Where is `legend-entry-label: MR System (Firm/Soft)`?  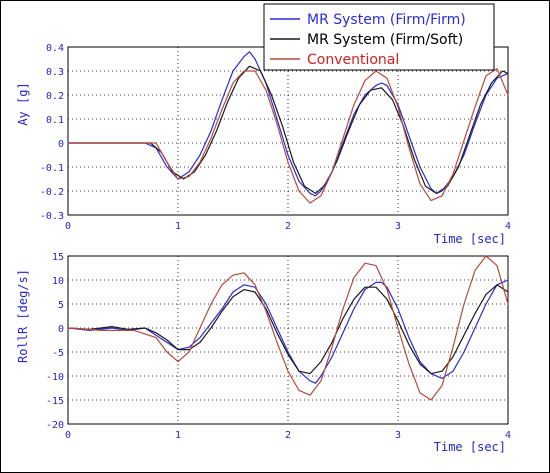 legend-entry-label: MR System (Firm/Soft) is located at coordinates (385, 40).